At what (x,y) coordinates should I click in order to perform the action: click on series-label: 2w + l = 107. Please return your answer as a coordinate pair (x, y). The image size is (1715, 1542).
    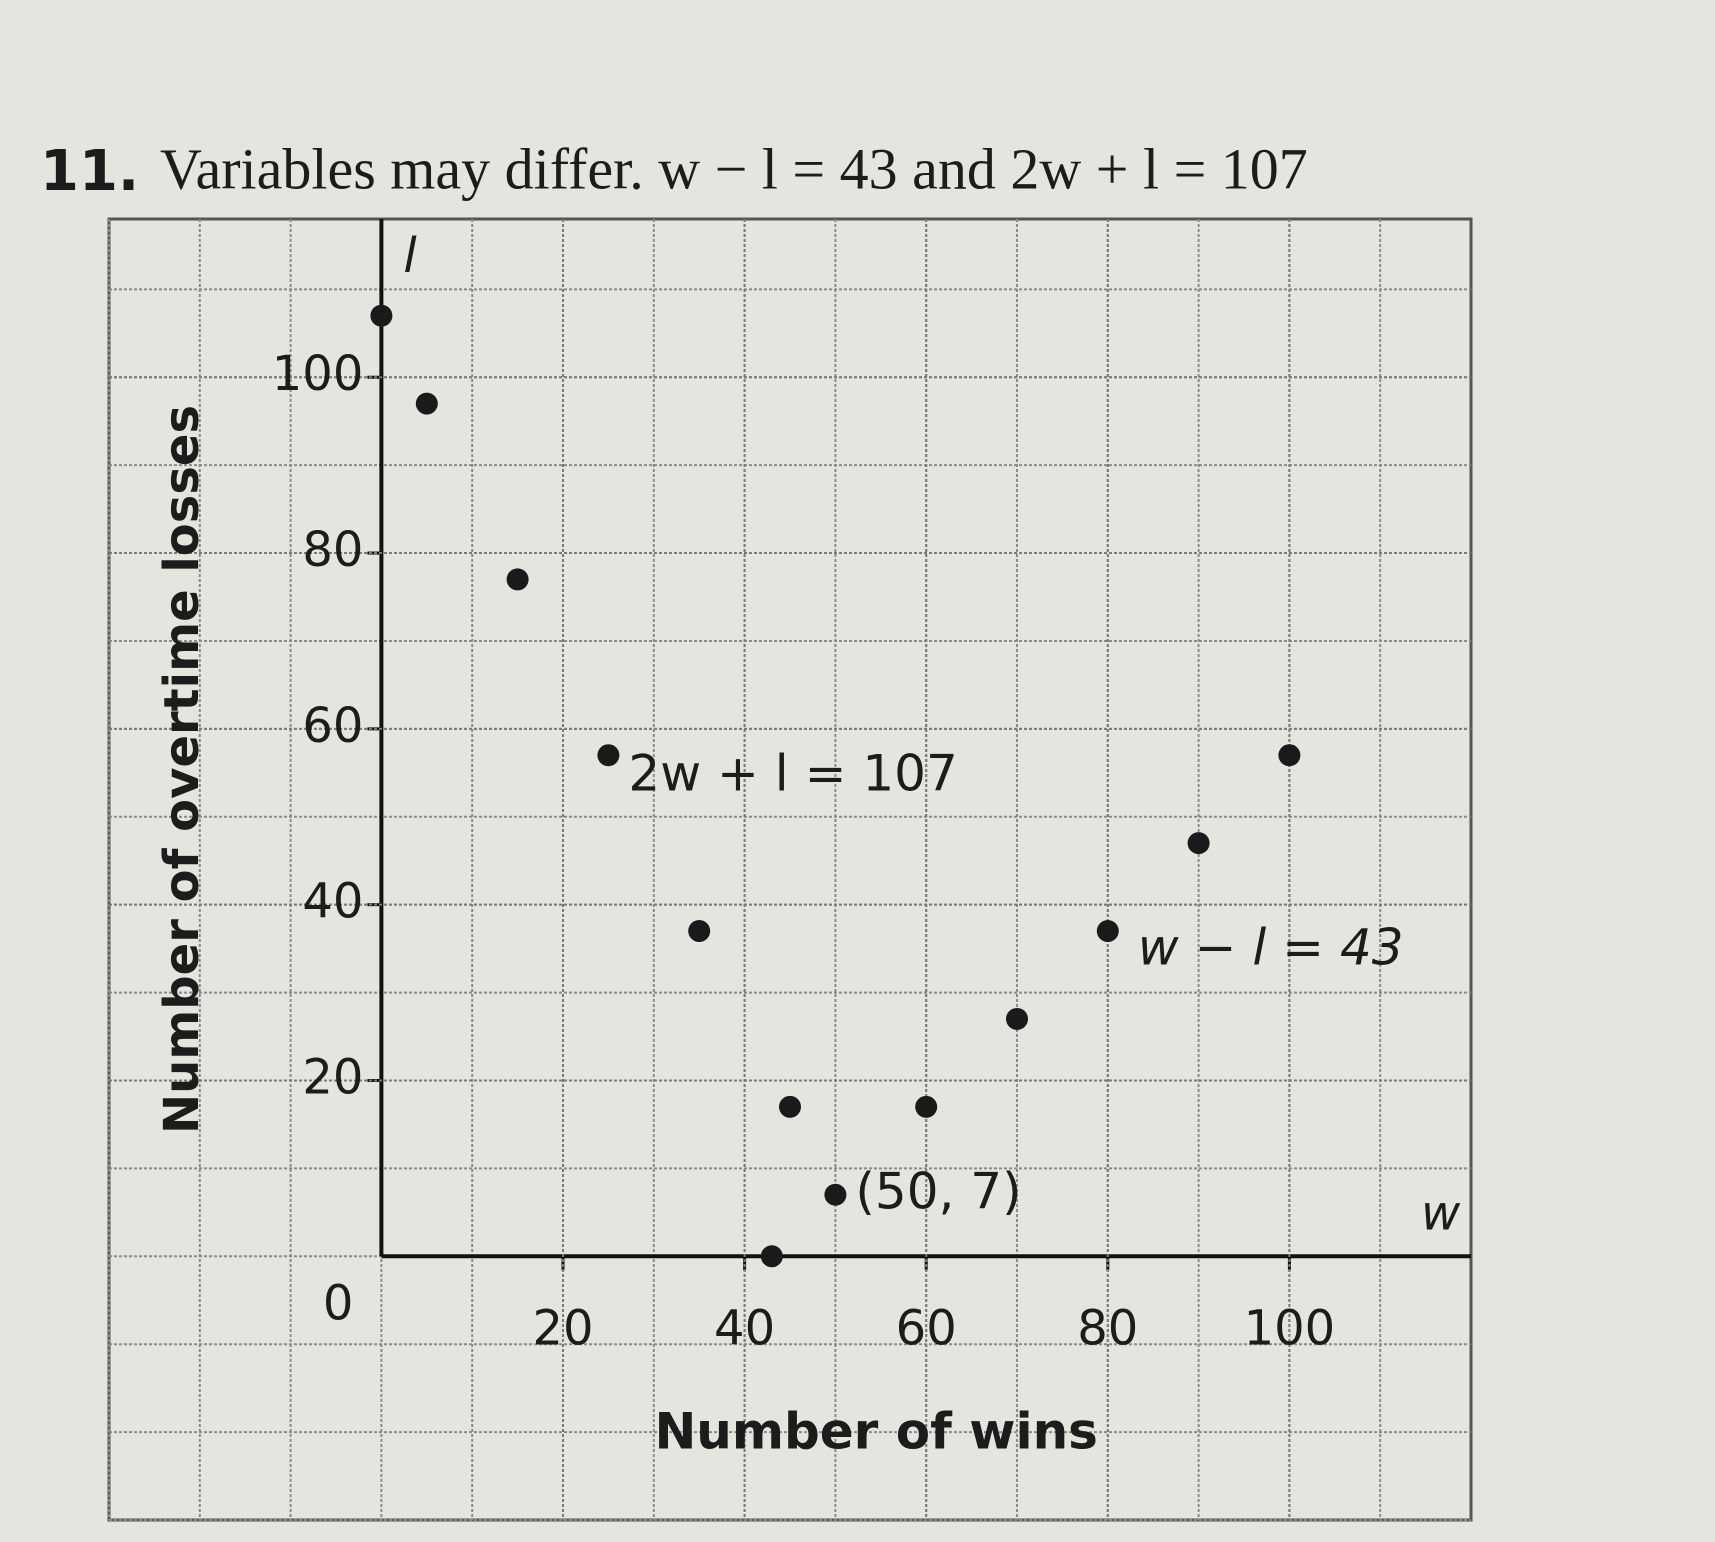
    Looking at the image, I should click on (792, 774).